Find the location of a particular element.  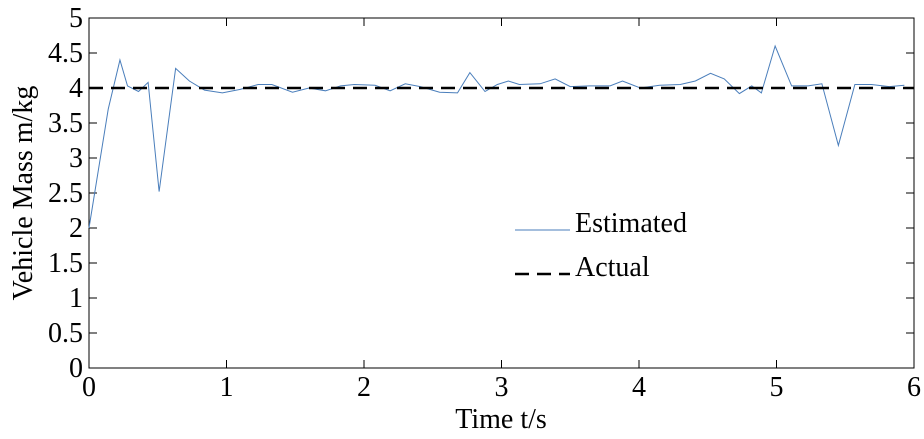

x-tick-label: 6 is located at coordinates (914, 387).